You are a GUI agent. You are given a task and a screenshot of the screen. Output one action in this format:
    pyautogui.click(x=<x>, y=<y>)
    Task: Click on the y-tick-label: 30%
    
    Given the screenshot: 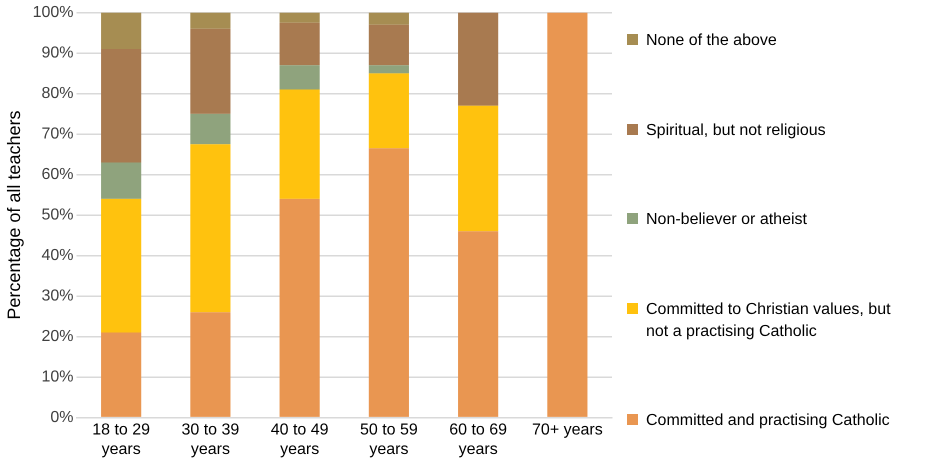 What is the action you would take?
    pyautogui.click(x=57, y=296)
    